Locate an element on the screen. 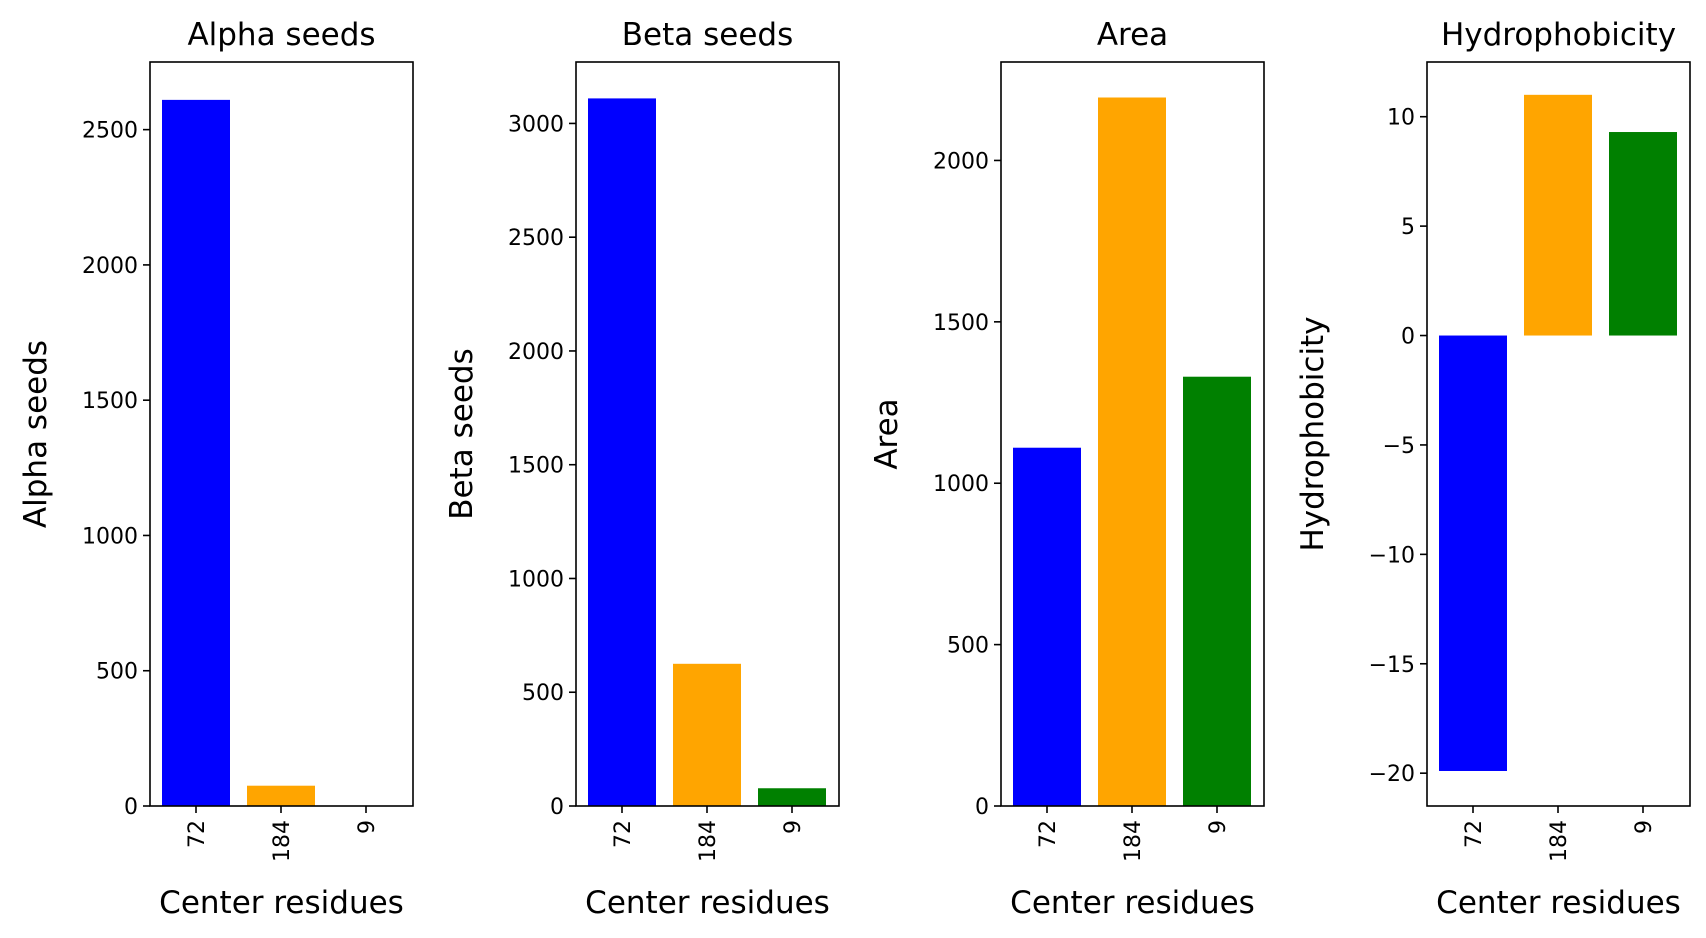 This screenshot has height=938, width=1706. y-tick-label: 5 is located at coordinates (1408, 227).